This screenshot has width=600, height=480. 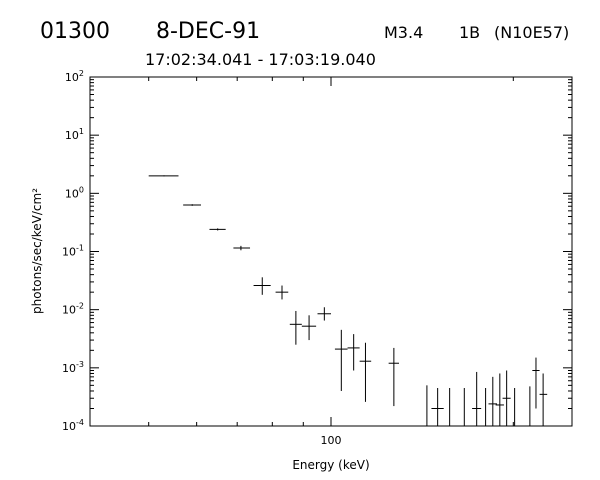 What do you see at coordinates (403, 32) in the screenshot?
I see `goes-class: M3.4` at bounding box center [403, 32].